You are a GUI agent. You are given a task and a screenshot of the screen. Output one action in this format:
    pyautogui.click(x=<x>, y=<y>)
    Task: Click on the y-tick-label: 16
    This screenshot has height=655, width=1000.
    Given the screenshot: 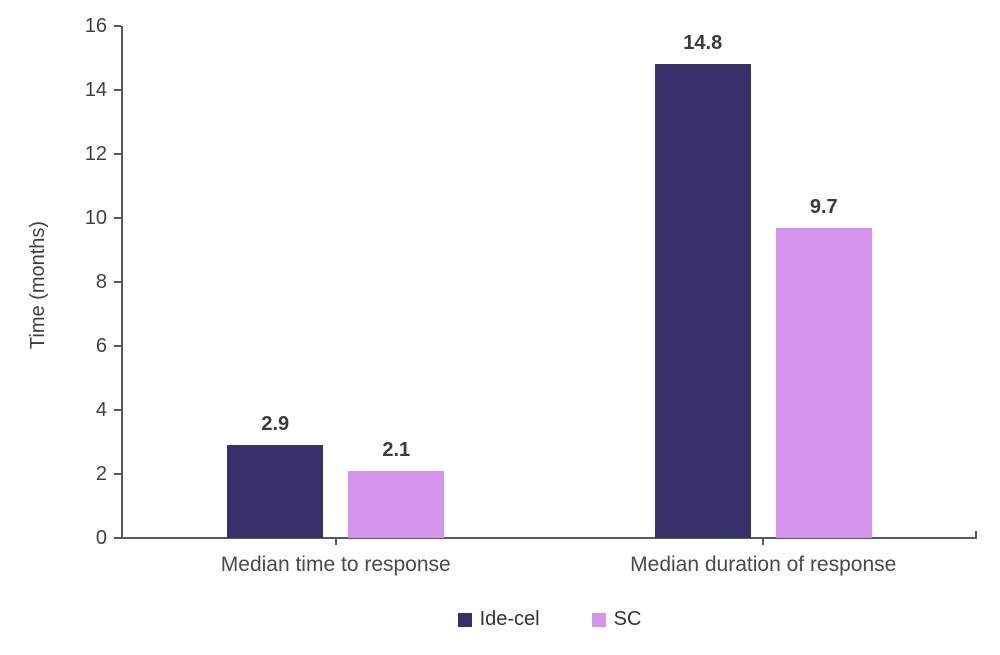 What is the action you would take?
    pyautogui.click(x=95, y=26)
    